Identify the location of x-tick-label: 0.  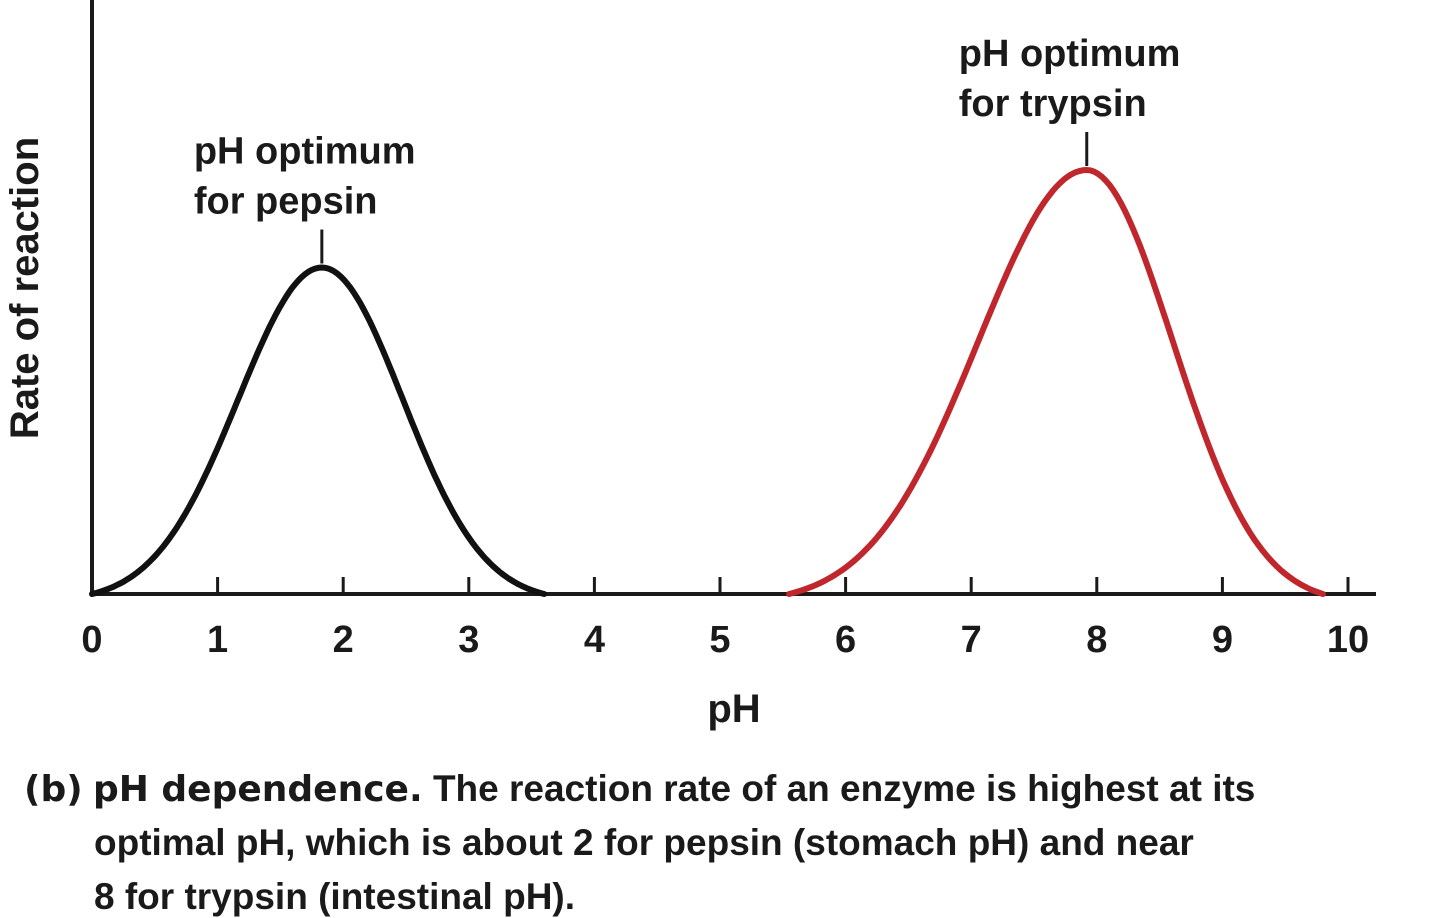
(91, 640).